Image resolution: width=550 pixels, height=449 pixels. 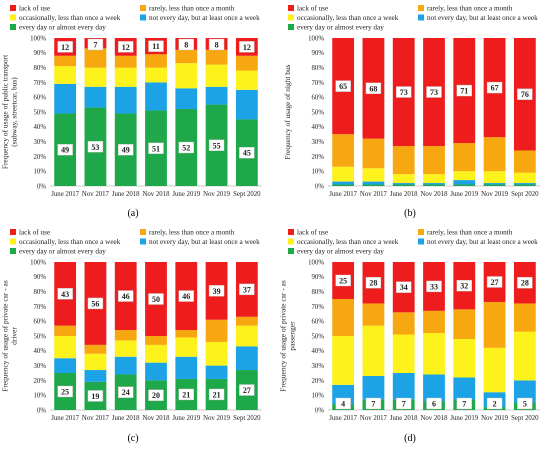 I want to click on data-label: 4, so click(x=343, y=404).